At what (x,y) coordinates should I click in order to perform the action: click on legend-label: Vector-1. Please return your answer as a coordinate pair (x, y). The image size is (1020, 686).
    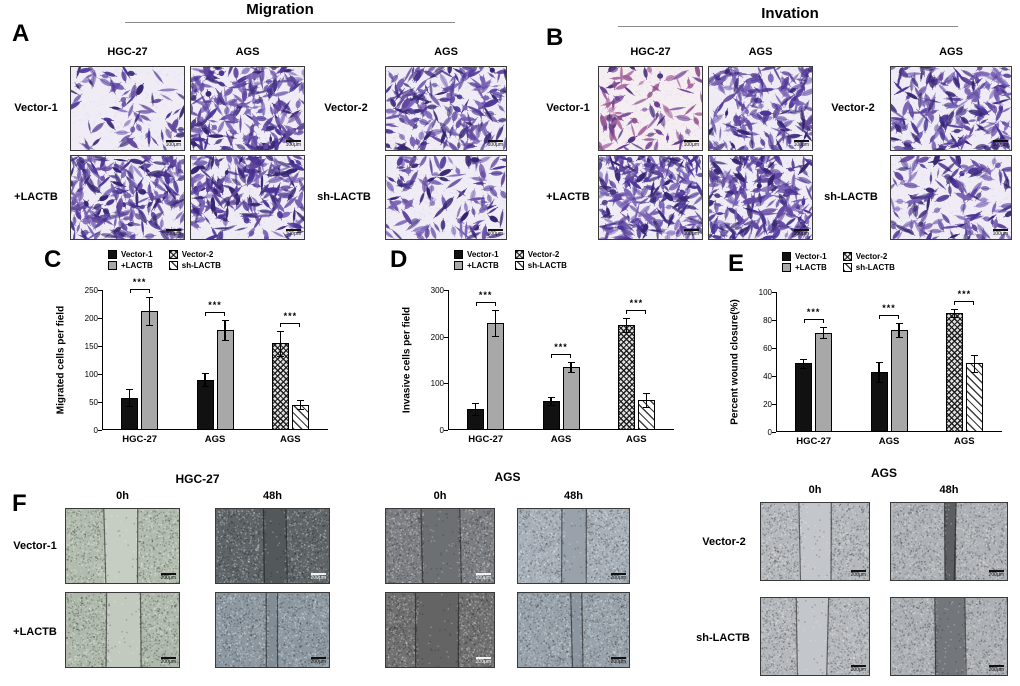
    Looking at the image, I should click on (811, 256).